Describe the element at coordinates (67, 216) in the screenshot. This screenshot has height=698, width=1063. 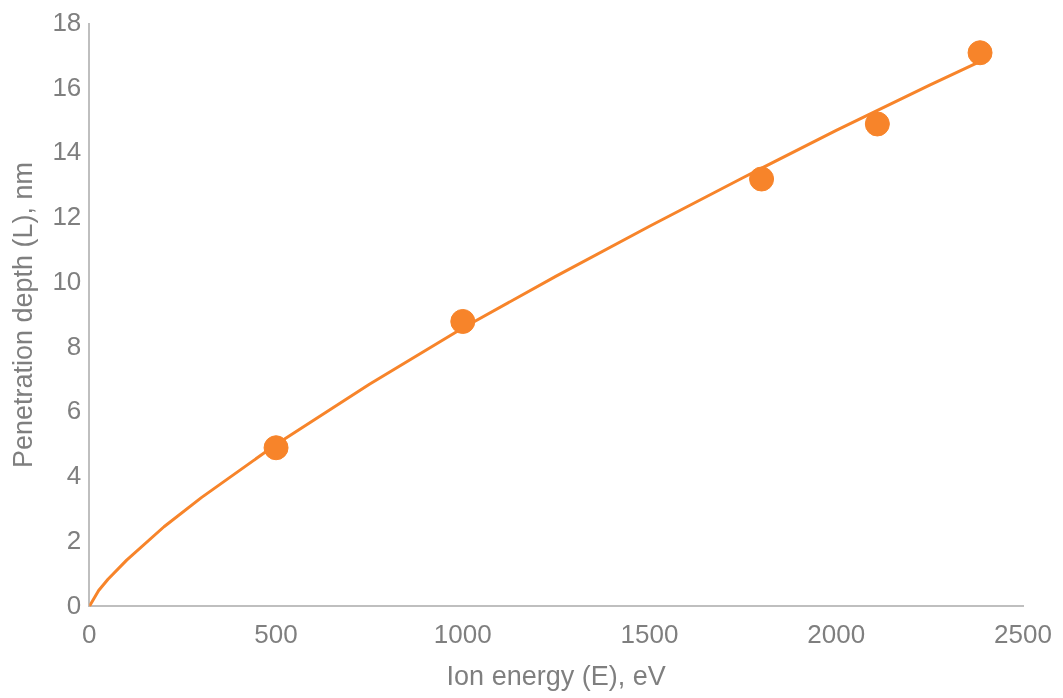
I see `y-tick-label: 12` at that location.